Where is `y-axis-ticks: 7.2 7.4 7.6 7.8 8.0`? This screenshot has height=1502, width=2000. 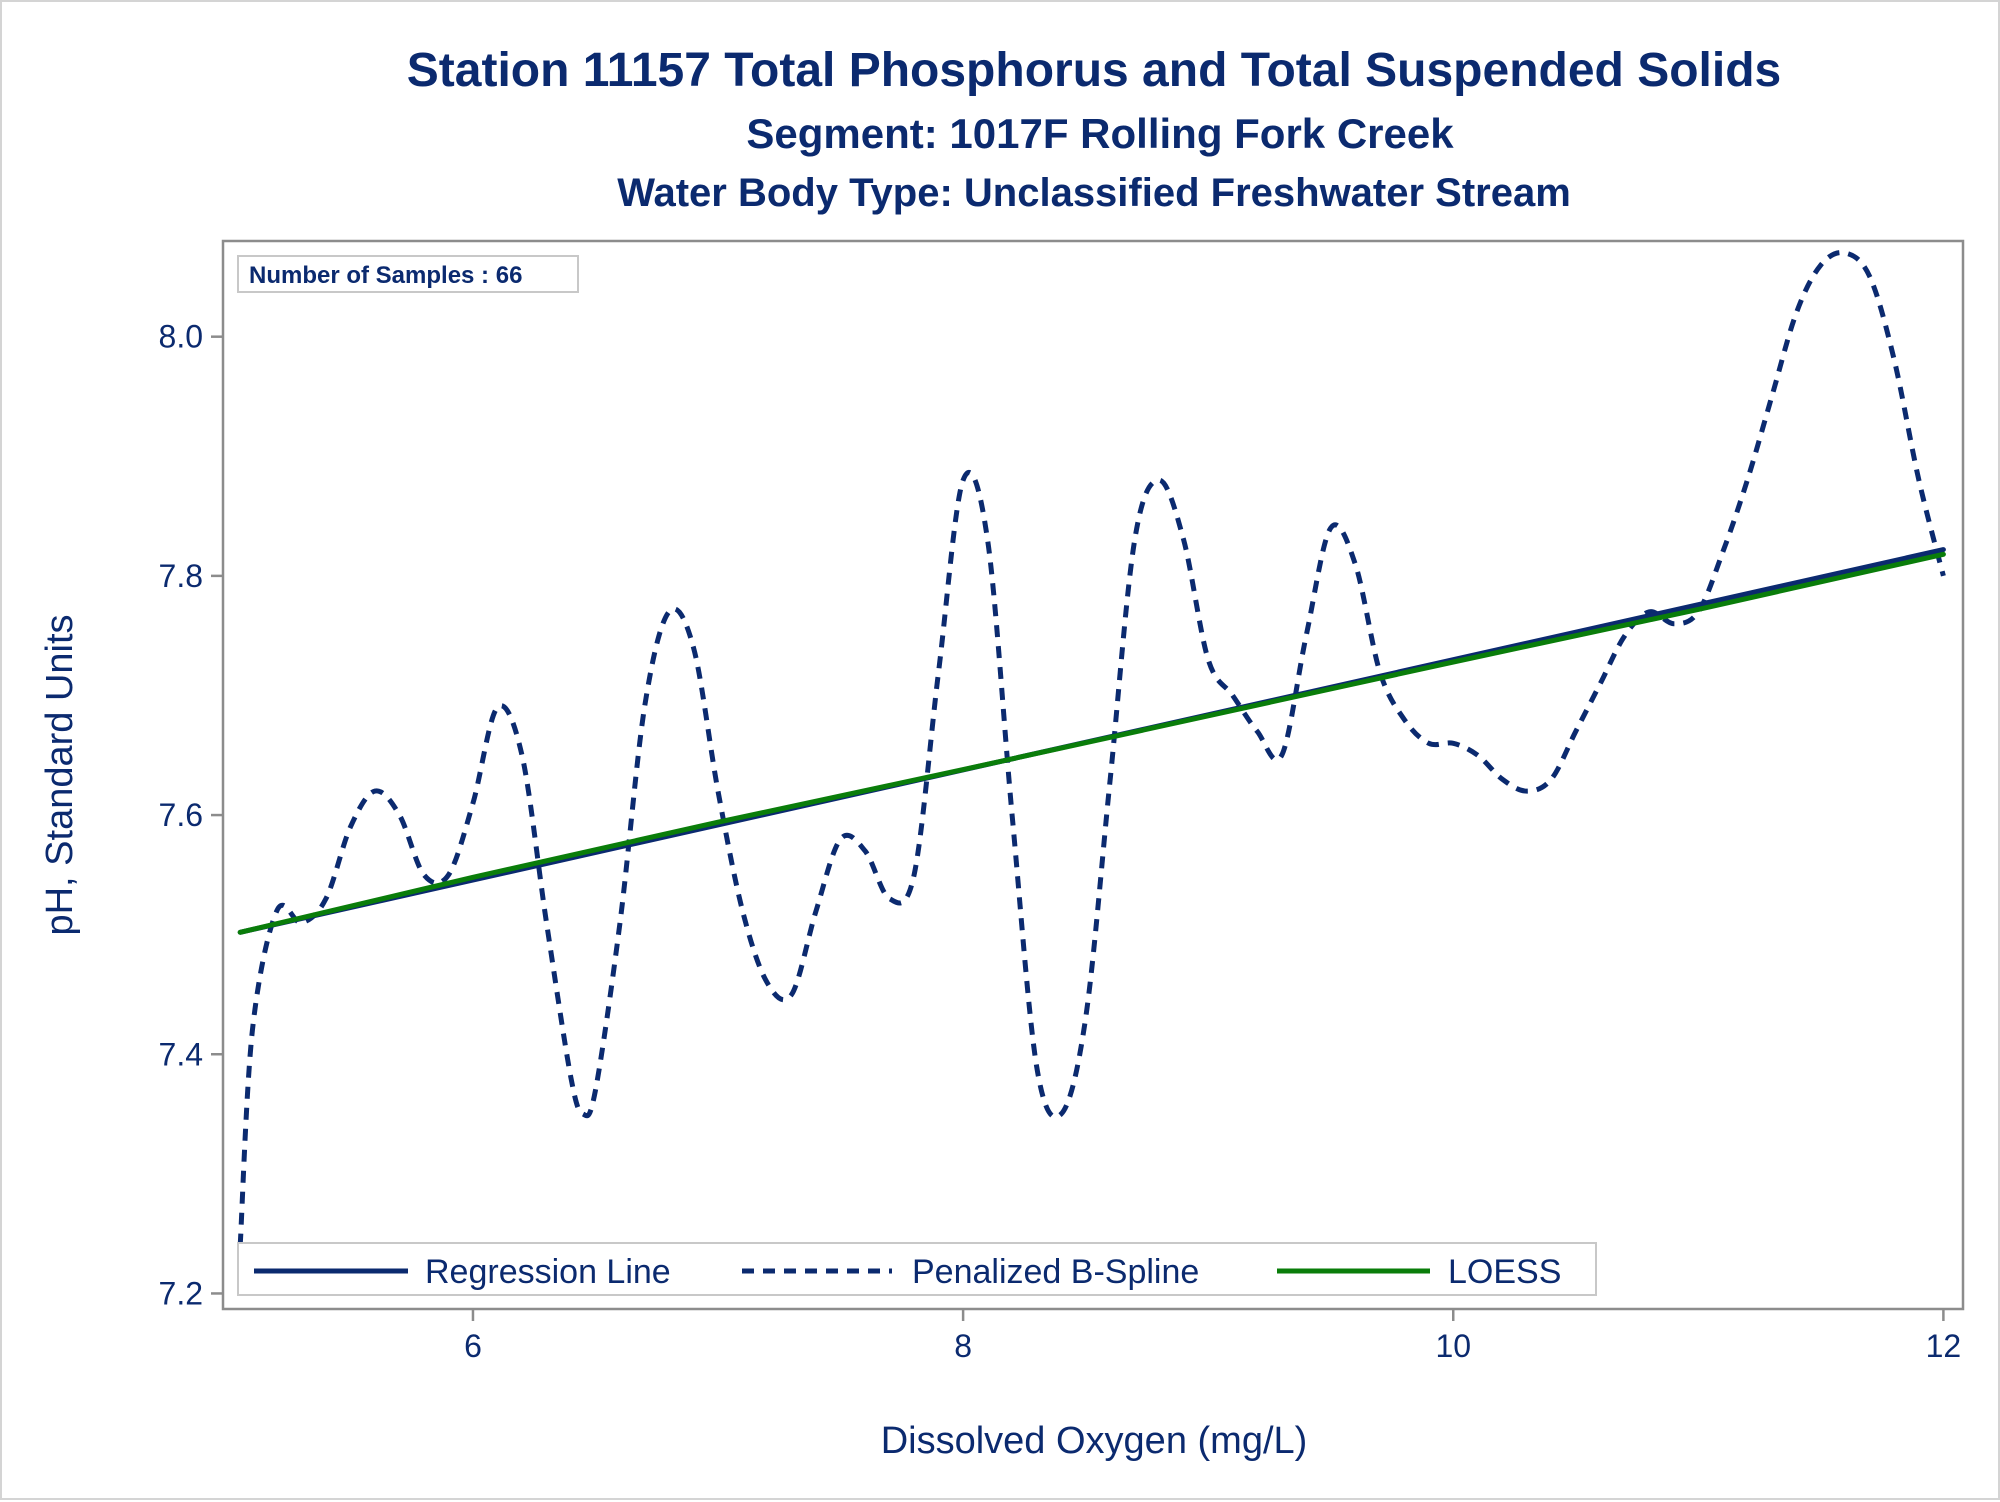
y-axis-ticks: 7.2 7.4 7.6 7.8 8.0 is located at coordinates (191, 815).